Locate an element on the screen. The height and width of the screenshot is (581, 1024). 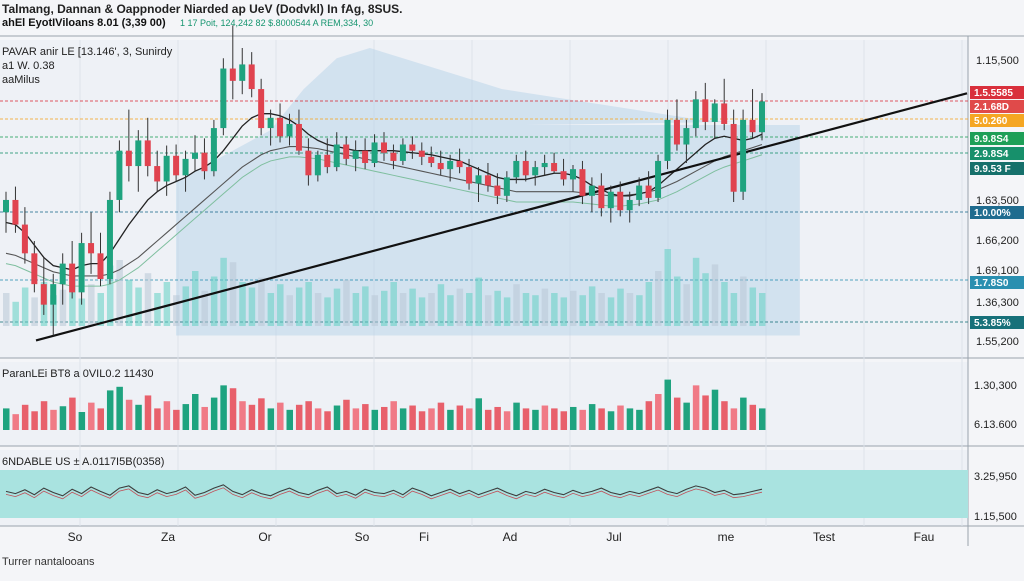
oscillator-axis-label: 1.15,500 is located at coordinates (995, 517).